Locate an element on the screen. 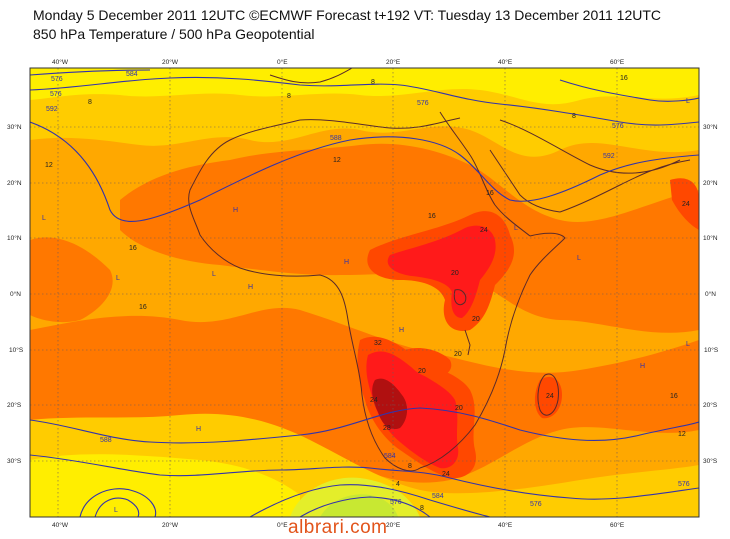 The height and width of the screenshot is (539, 730). field-red-south-core is located at coordinates (412, 410).